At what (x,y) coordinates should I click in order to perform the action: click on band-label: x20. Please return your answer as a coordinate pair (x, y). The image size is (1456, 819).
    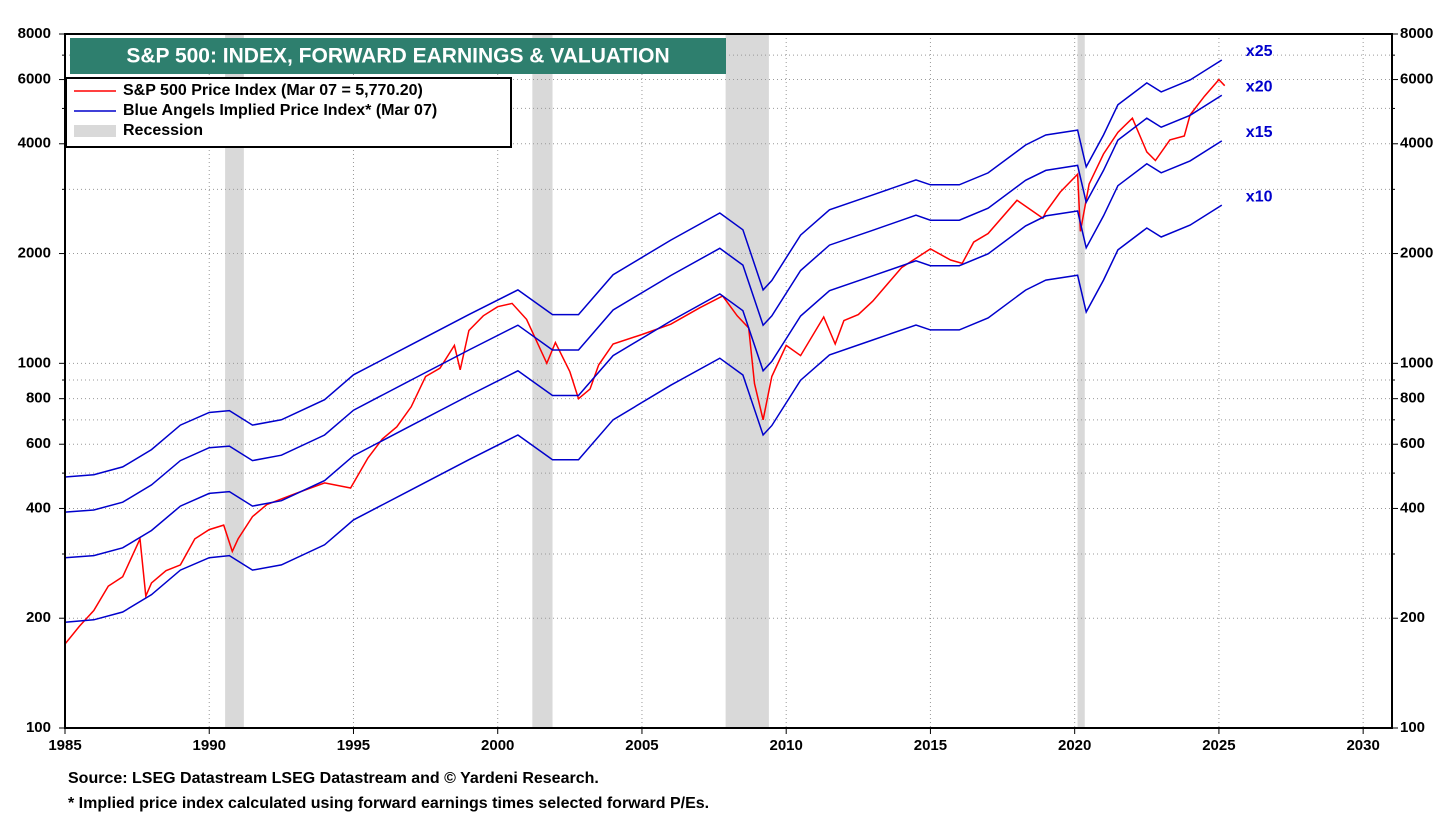
    Looking at the image, I should click on (1259, 87).